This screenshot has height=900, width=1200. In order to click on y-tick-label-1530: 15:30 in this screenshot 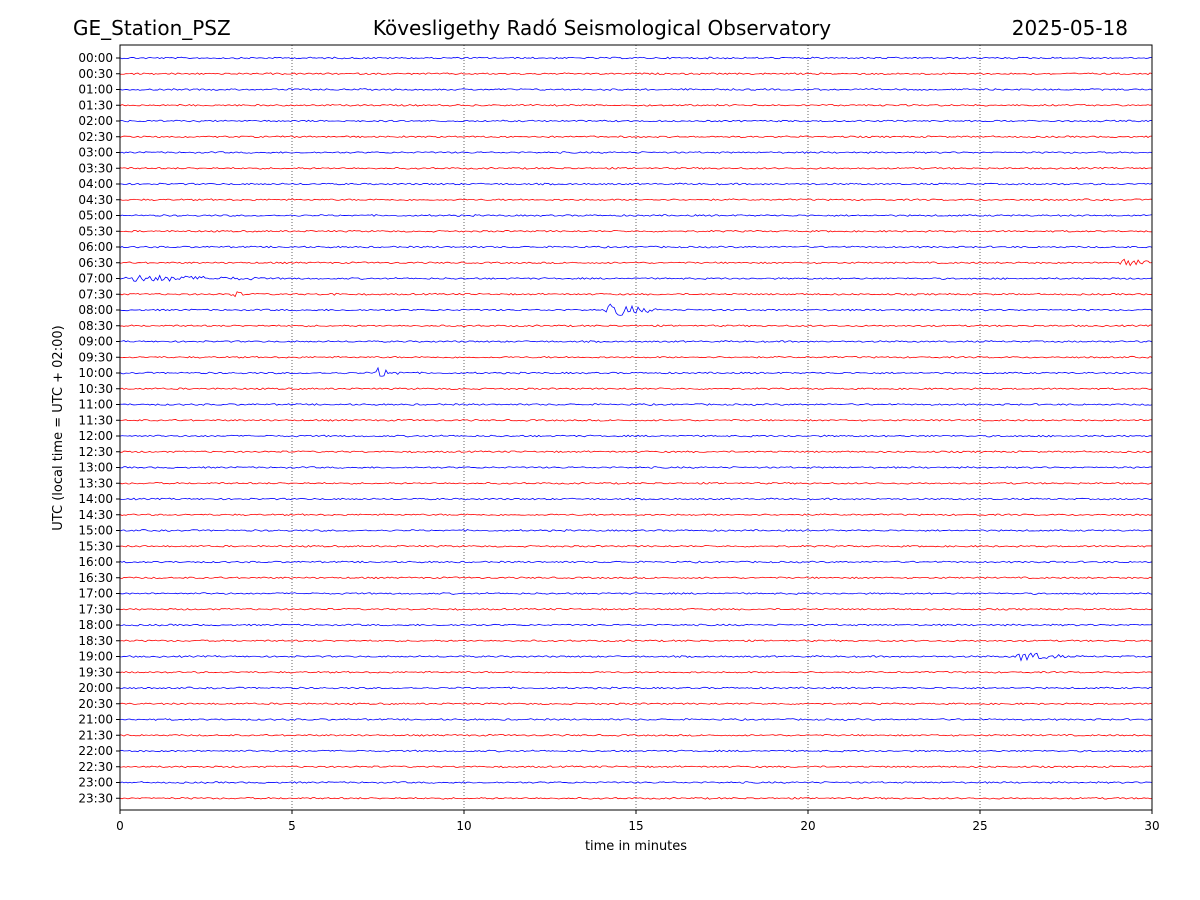, I will do `click(95, 546)`.